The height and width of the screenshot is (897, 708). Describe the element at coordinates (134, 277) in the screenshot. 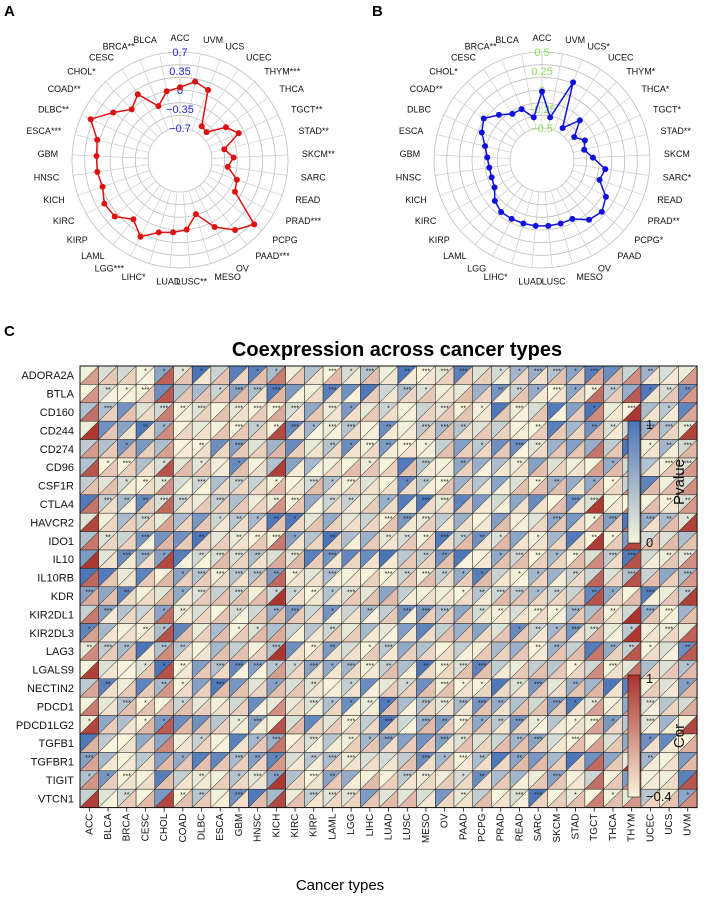

I see `radar-category-label: LIHC*` at that location.